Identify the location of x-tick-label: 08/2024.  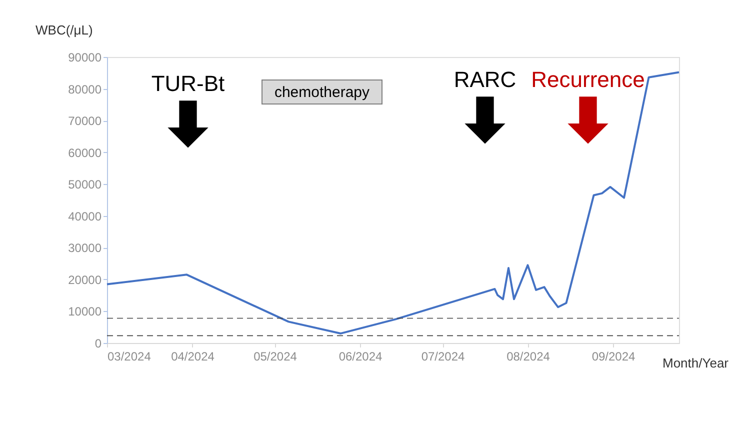
(528, 357).